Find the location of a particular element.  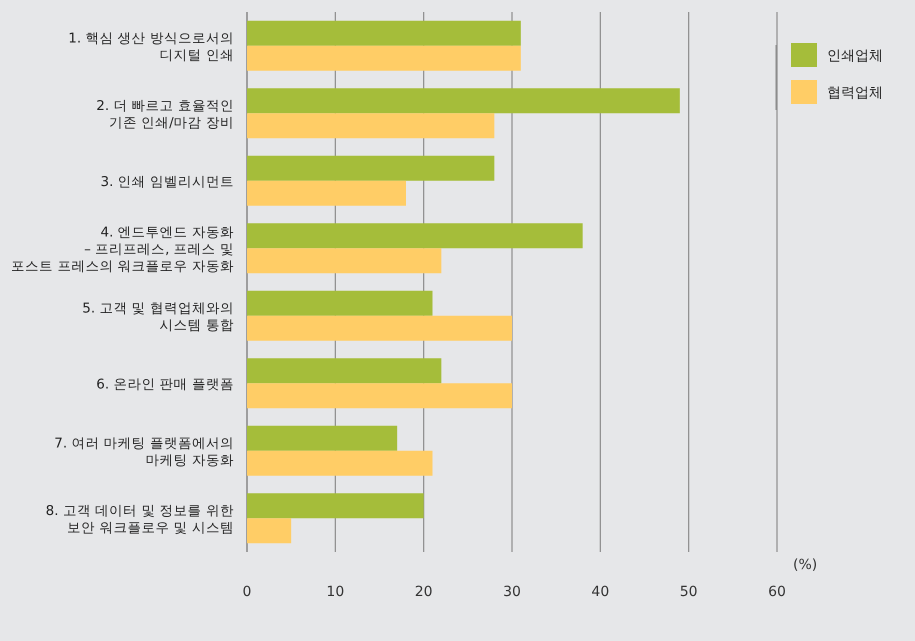

x-tick-label: 30 is located at coordinates (512, 592).